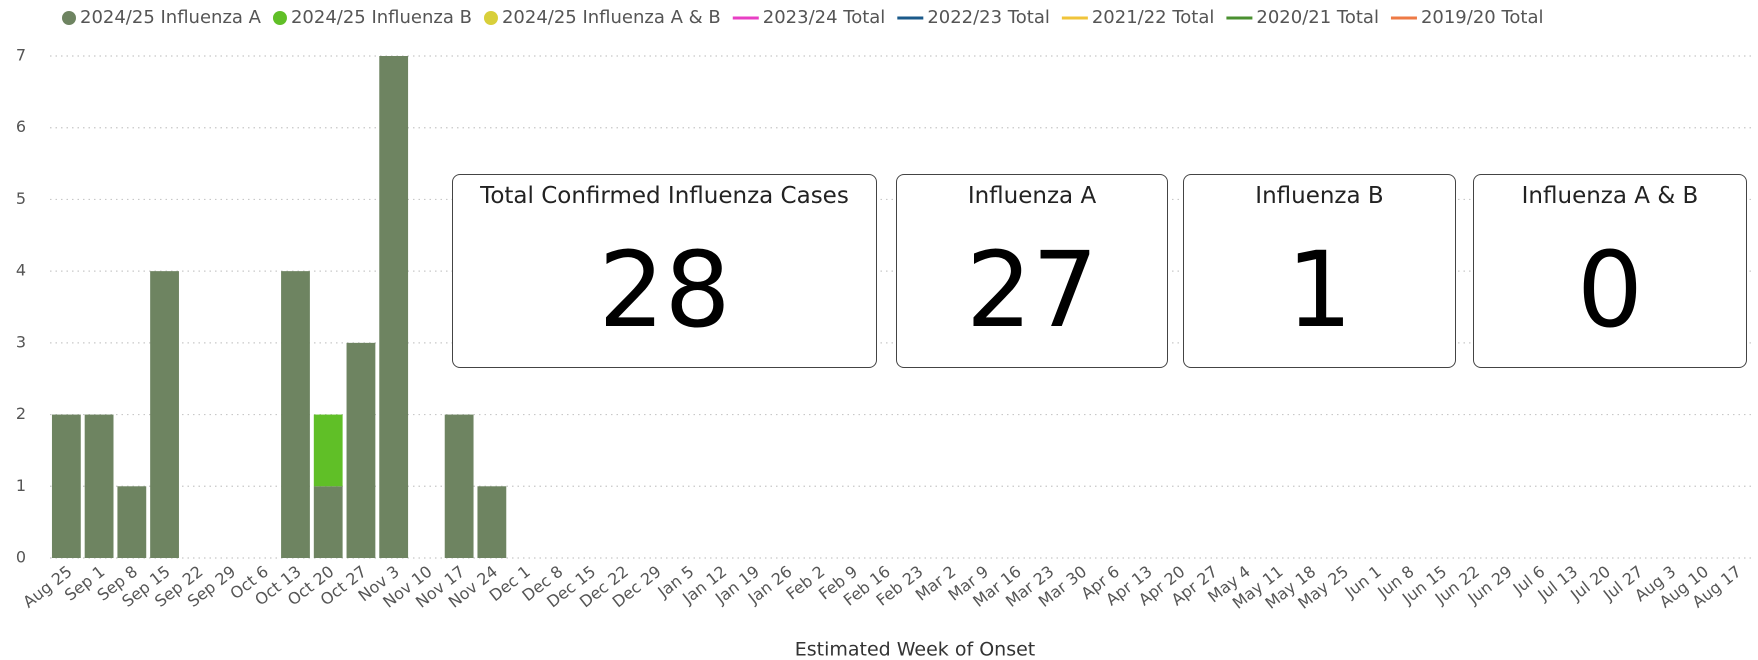 The width and height of the screenshot is (1758, 660). Describe the element at coordinates (1610, 196) in the screenshot. I see `card-title: Influenza A & B` at that location.